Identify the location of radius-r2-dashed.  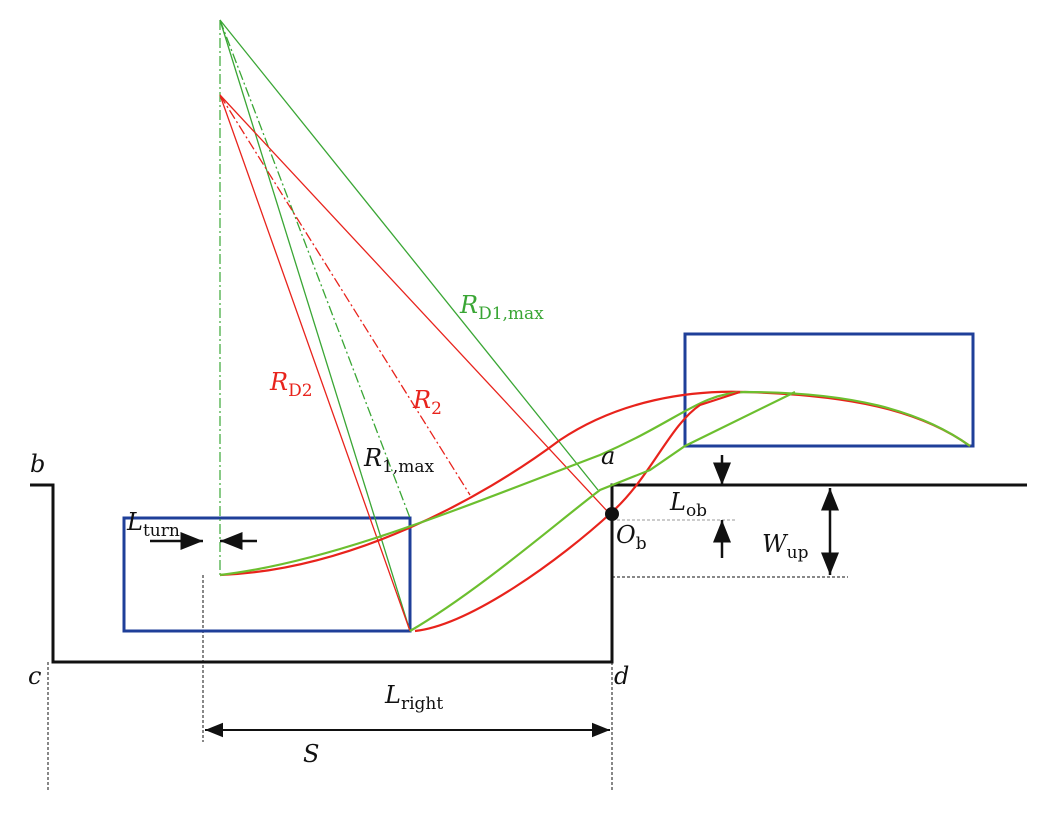
(345, 295).